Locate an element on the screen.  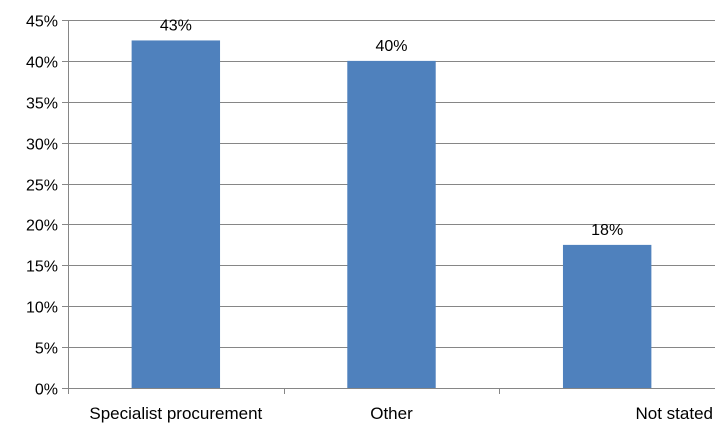
data-label: 40% is located at coordinates (391, 46).